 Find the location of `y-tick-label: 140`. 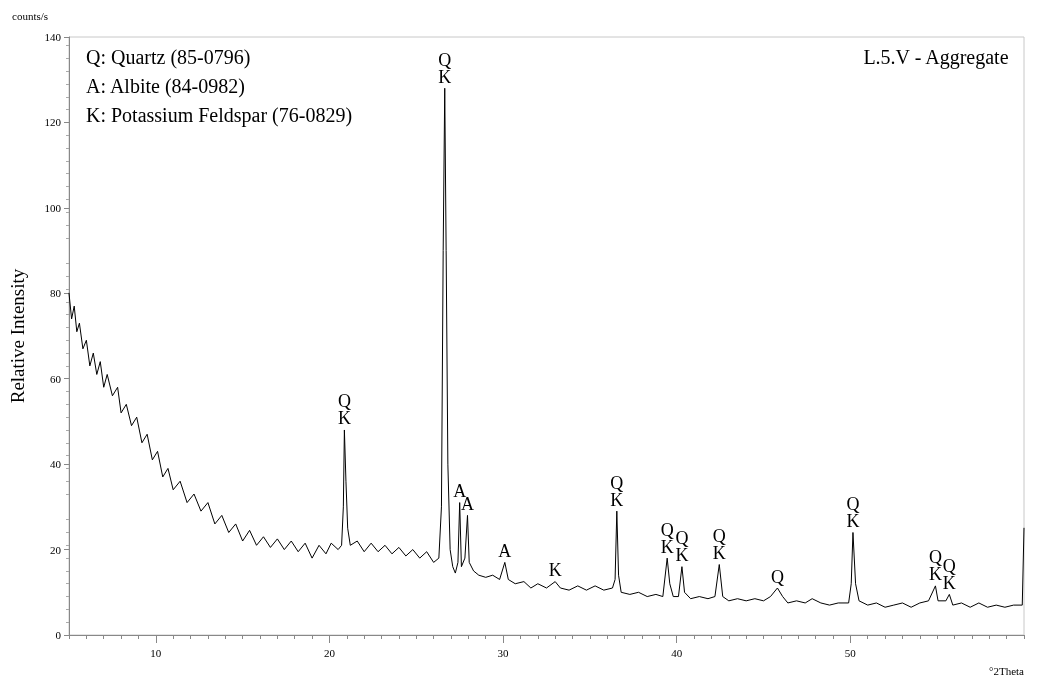

y-tick-label: 140 is located at coordinates (53, 37).